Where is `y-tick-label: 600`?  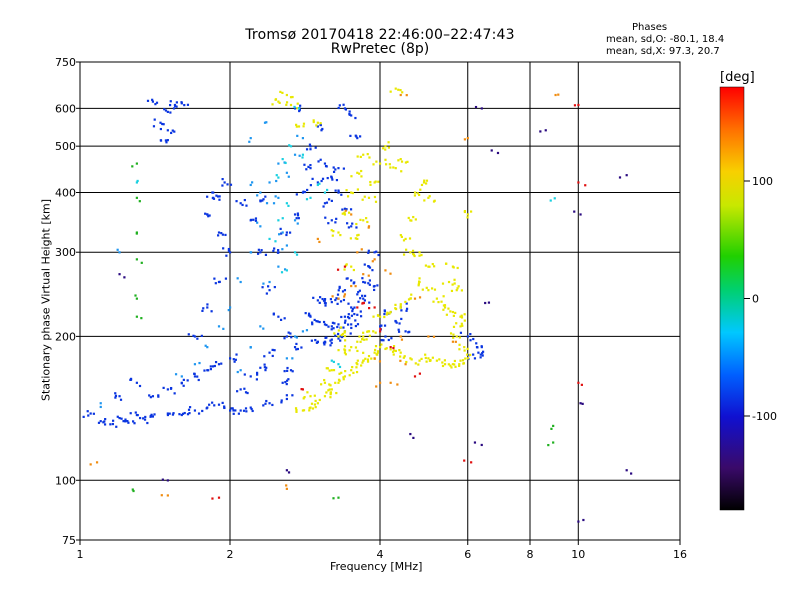
y-tick-label: 600 is located at coordinates (65, 108).